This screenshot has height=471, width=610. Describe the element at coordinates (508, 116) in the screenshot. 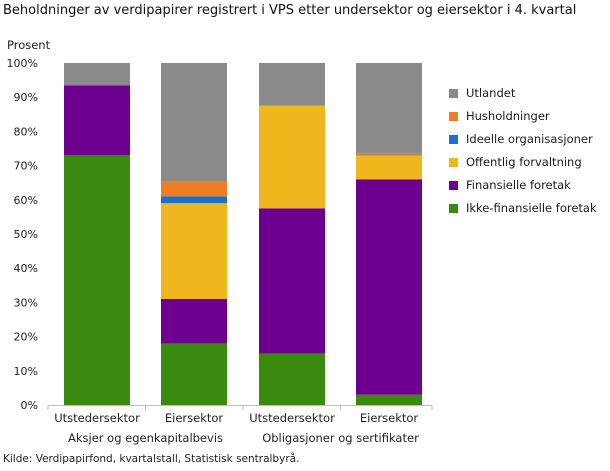

I see `legend-label: Husholdninger` at that location.